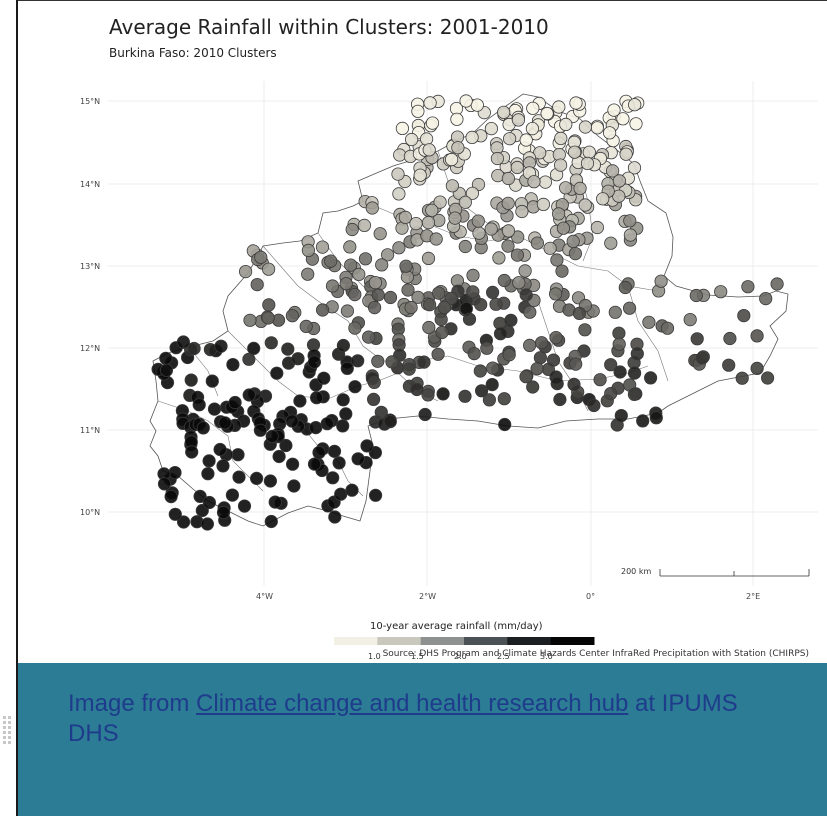  I want to click on lon-label: 4°W, so click(264, 596).